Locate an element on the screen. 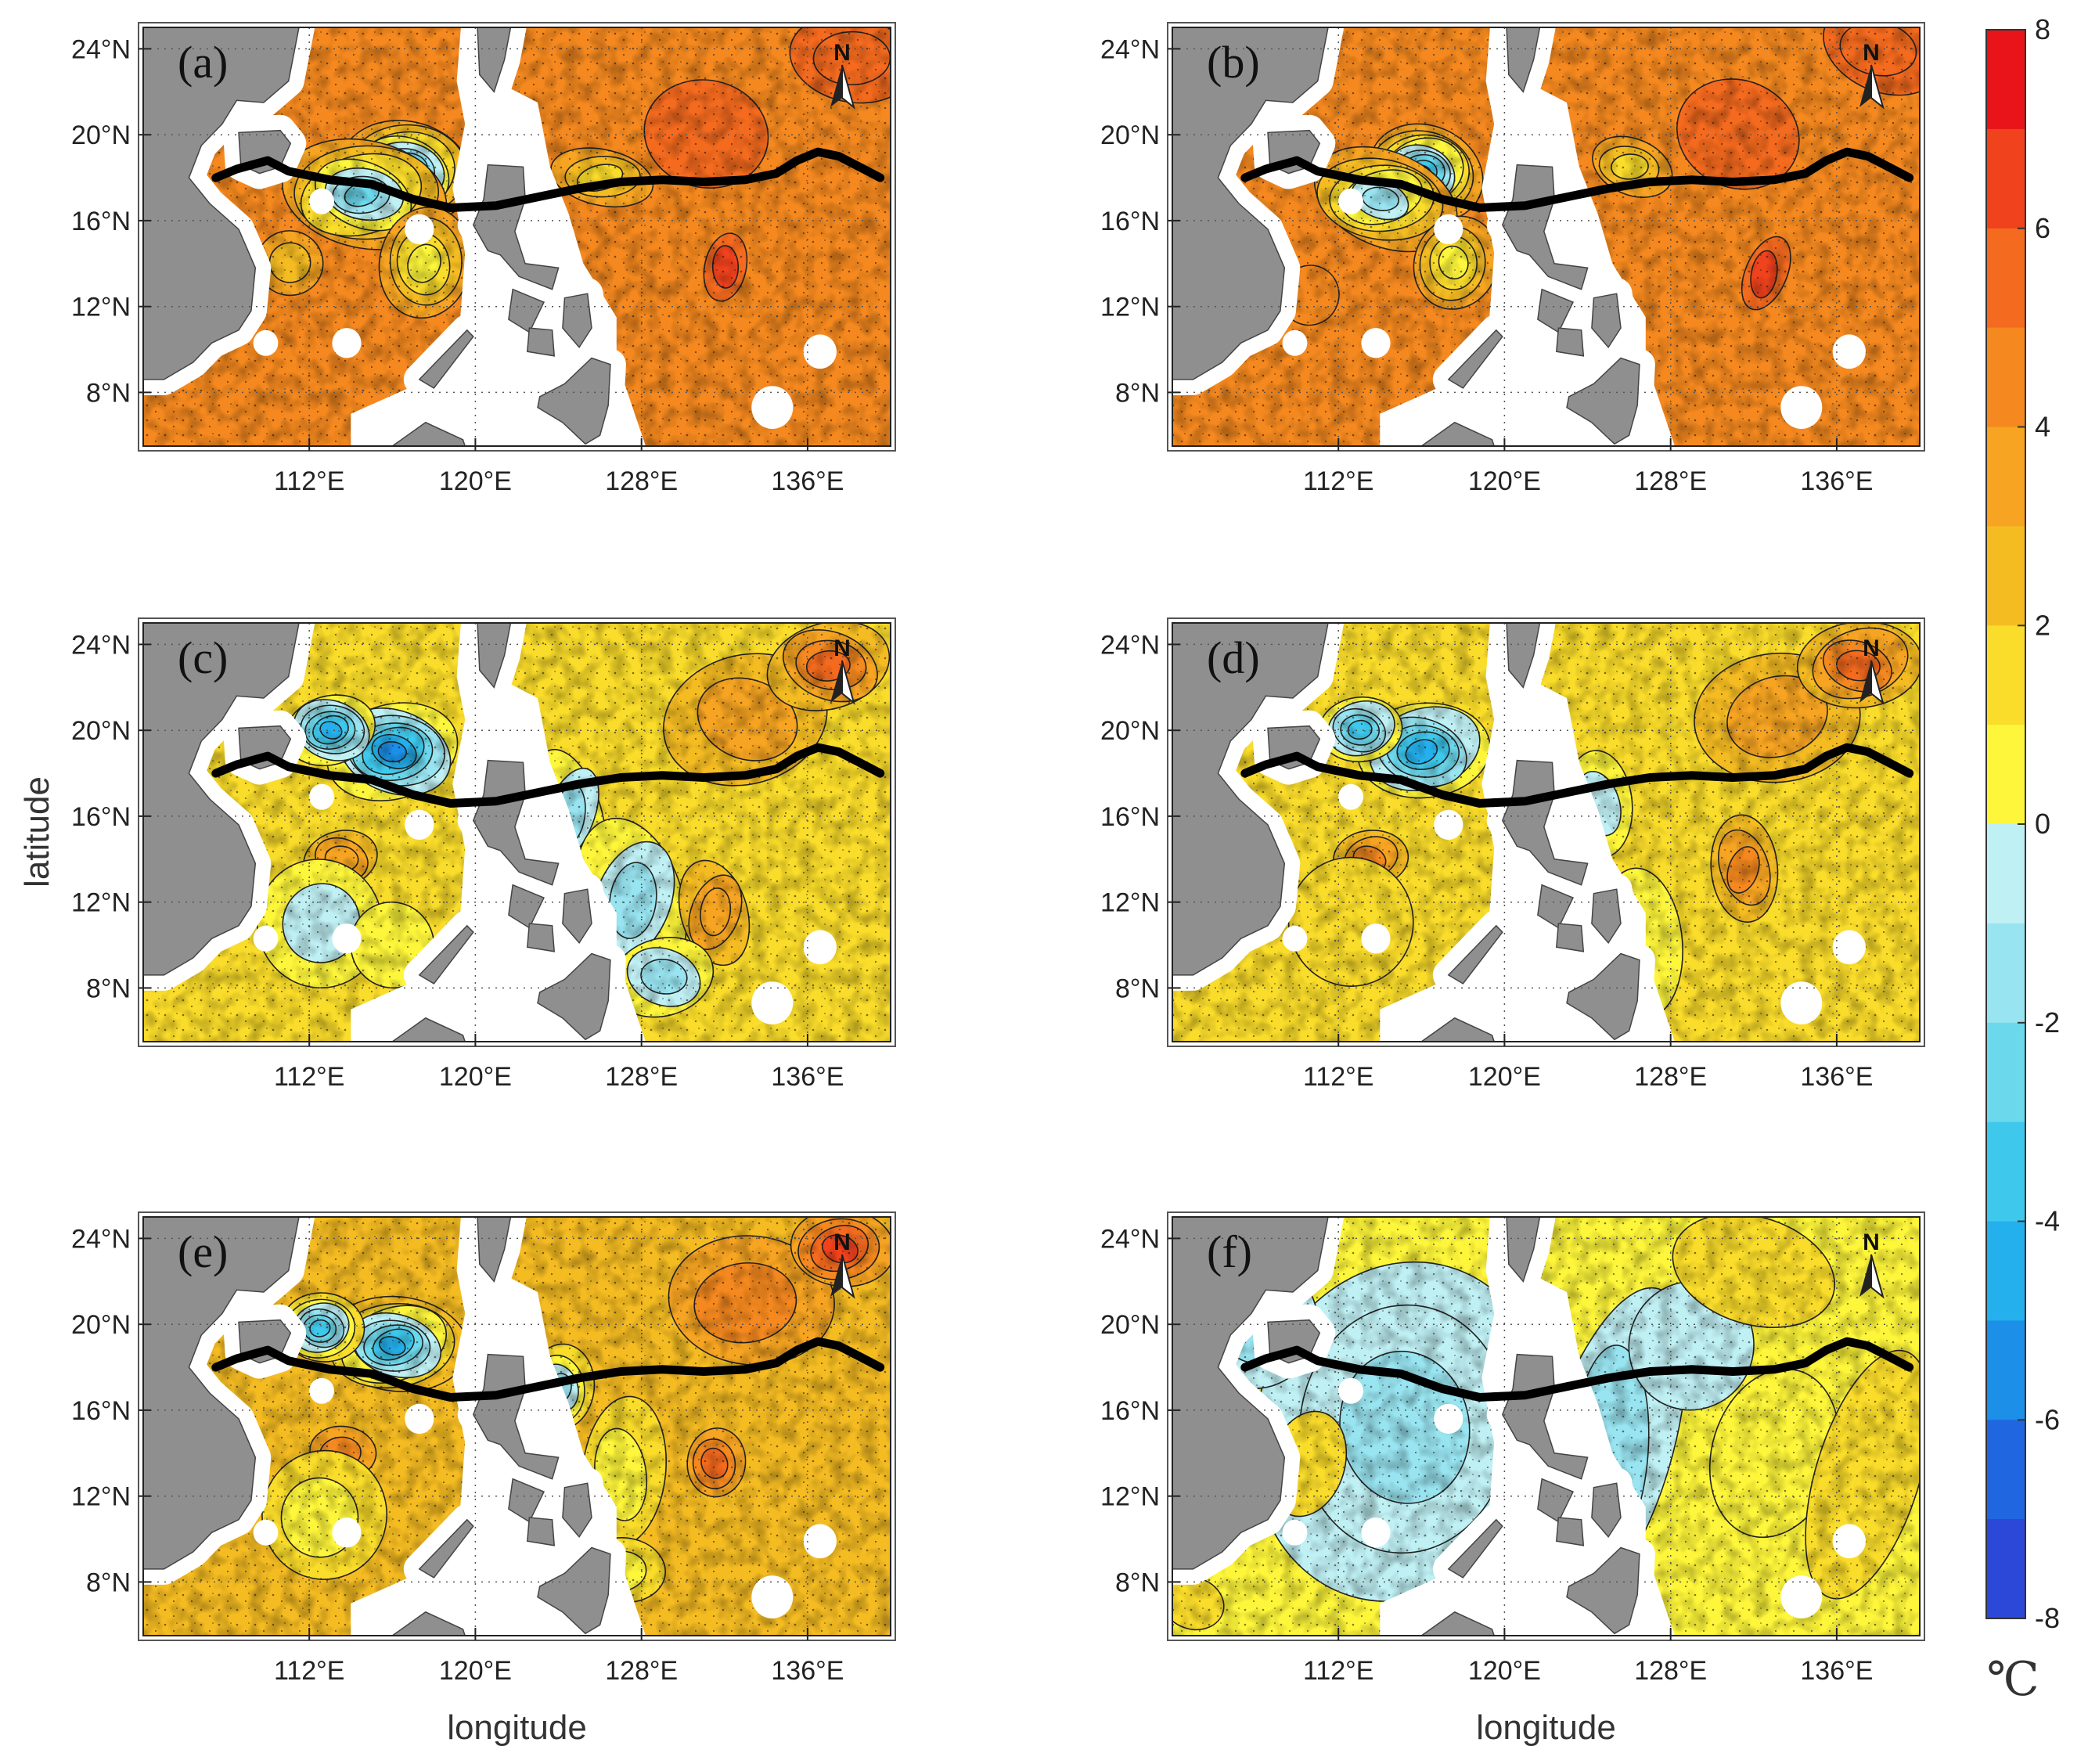 This screenshot has height=1764, width=2088. panel-label: (b) is located at coordinates (1233, 62).